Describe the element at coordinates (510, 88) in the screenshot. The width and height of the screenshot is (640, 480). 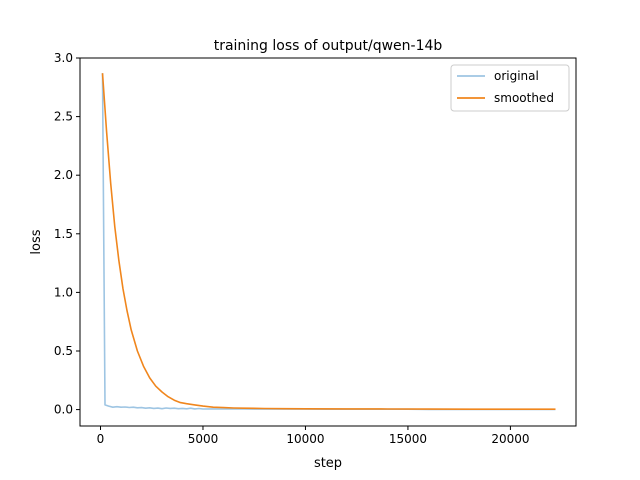
I see `legend: original smoothed` at that location.